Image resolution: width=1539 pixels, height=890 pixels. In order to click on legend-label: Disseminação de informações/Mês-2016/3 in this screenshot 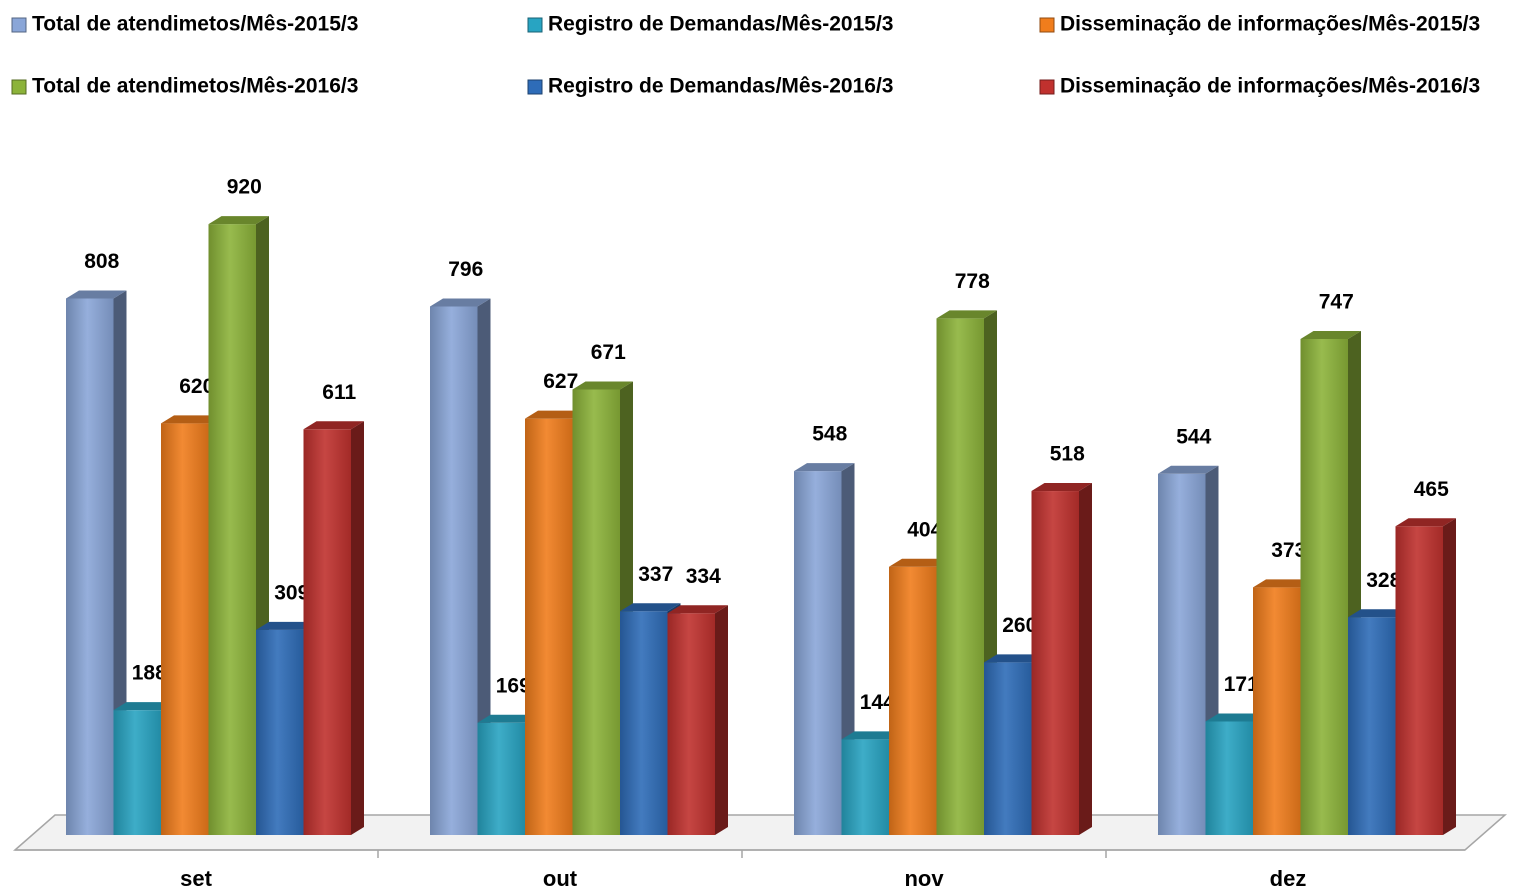, I will do `click(1270, 86)`.